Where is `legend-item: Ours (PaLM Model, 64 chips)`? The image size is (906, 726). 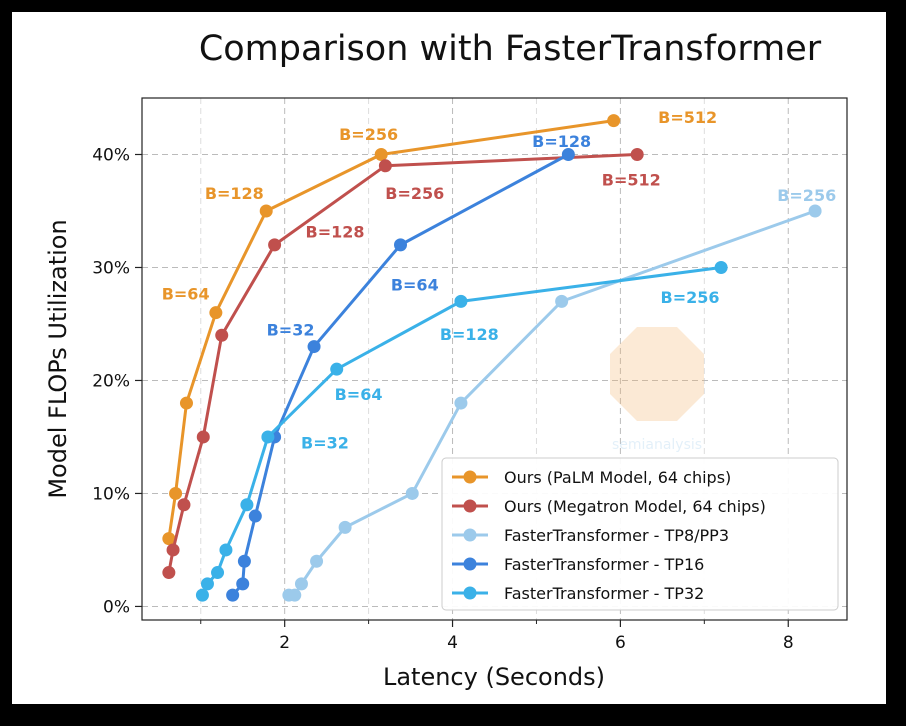 legend-item: Ours (PaLM Model, 64 chips) is located at coordinates (591, 477).